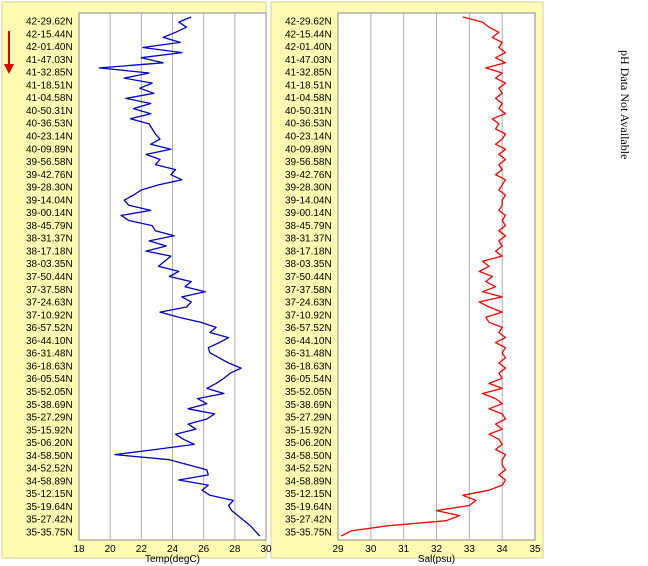 The image size is (648, 566). Describe the element at coordinates (204, 549) in the screenshot. I see `temp-x-tick-label: 26` at that location.